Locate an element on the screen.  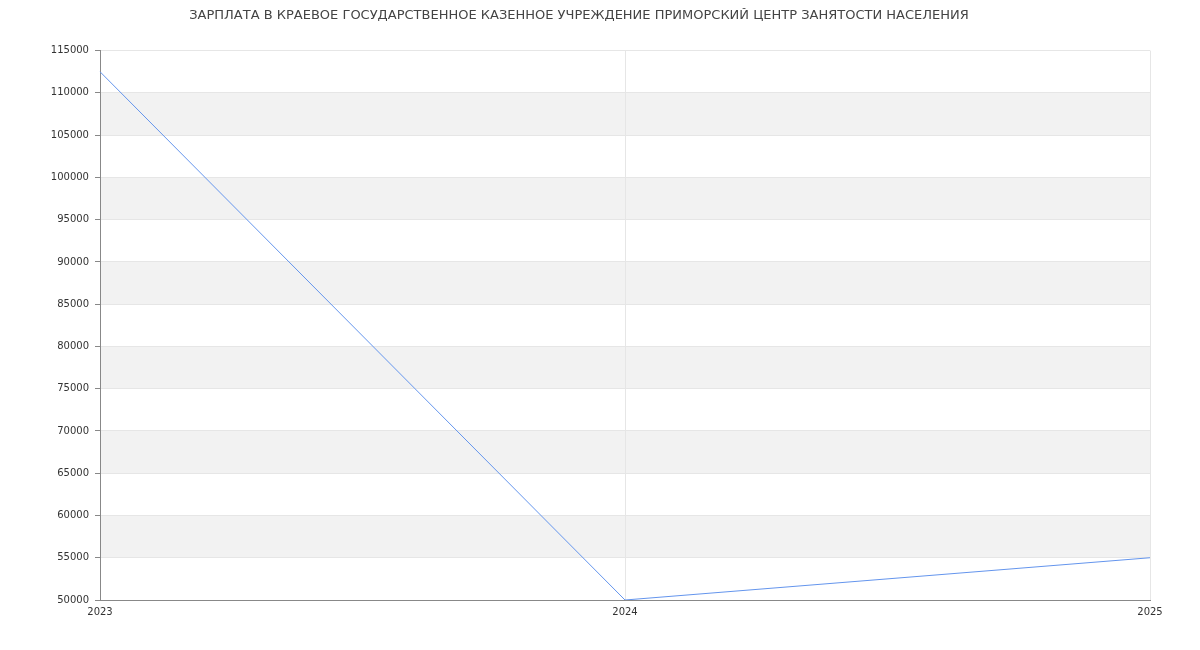
y-tick-label: 55000 is located at coordinates (73, 557).